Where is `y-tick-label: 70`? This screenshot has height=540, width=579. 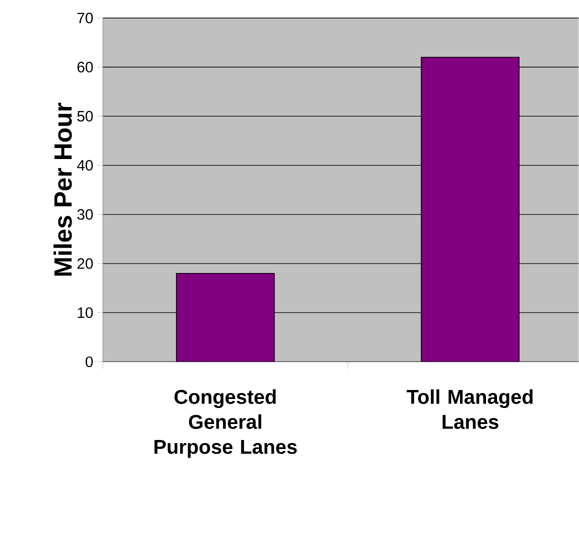
y-tick-label: 70 is located at coordinates (85, 18).